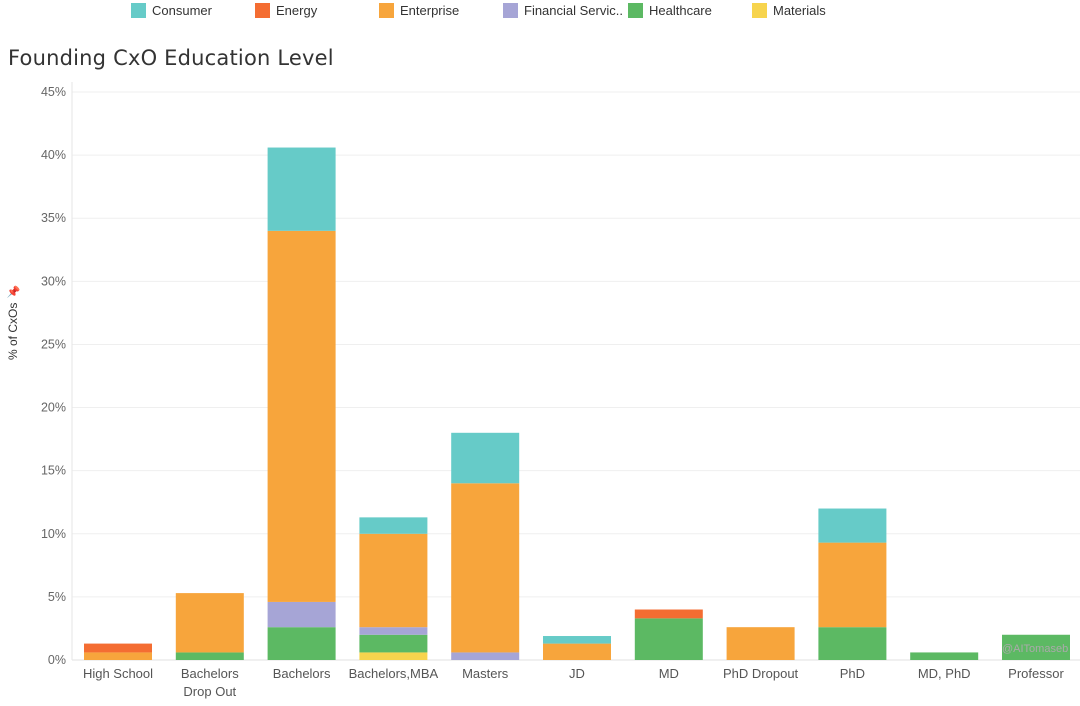  Describe the element at coordinates (53, 534) in the screenshot. I see `y-tick-label: 10%` at that location.